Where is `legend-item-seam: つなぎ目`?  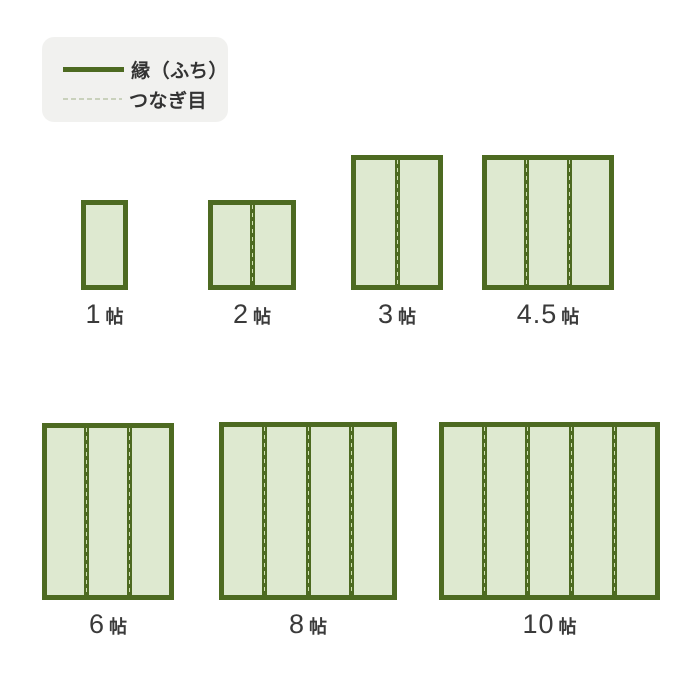
legend-item-seam: つなぎ目 is located at coordinates (145, 99).